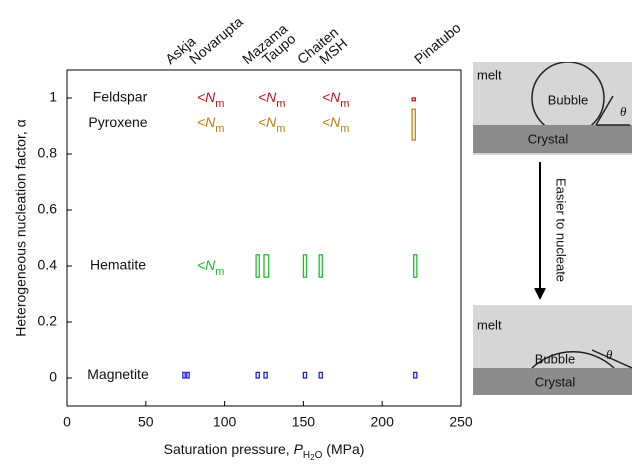 This screenshot has width=632, height=467. What do you see at coordinates (21, 227) in the screenshot?
I see `y-axis-label: Heterogeneous nucleation factor, α` at bounding box center [21, 227].